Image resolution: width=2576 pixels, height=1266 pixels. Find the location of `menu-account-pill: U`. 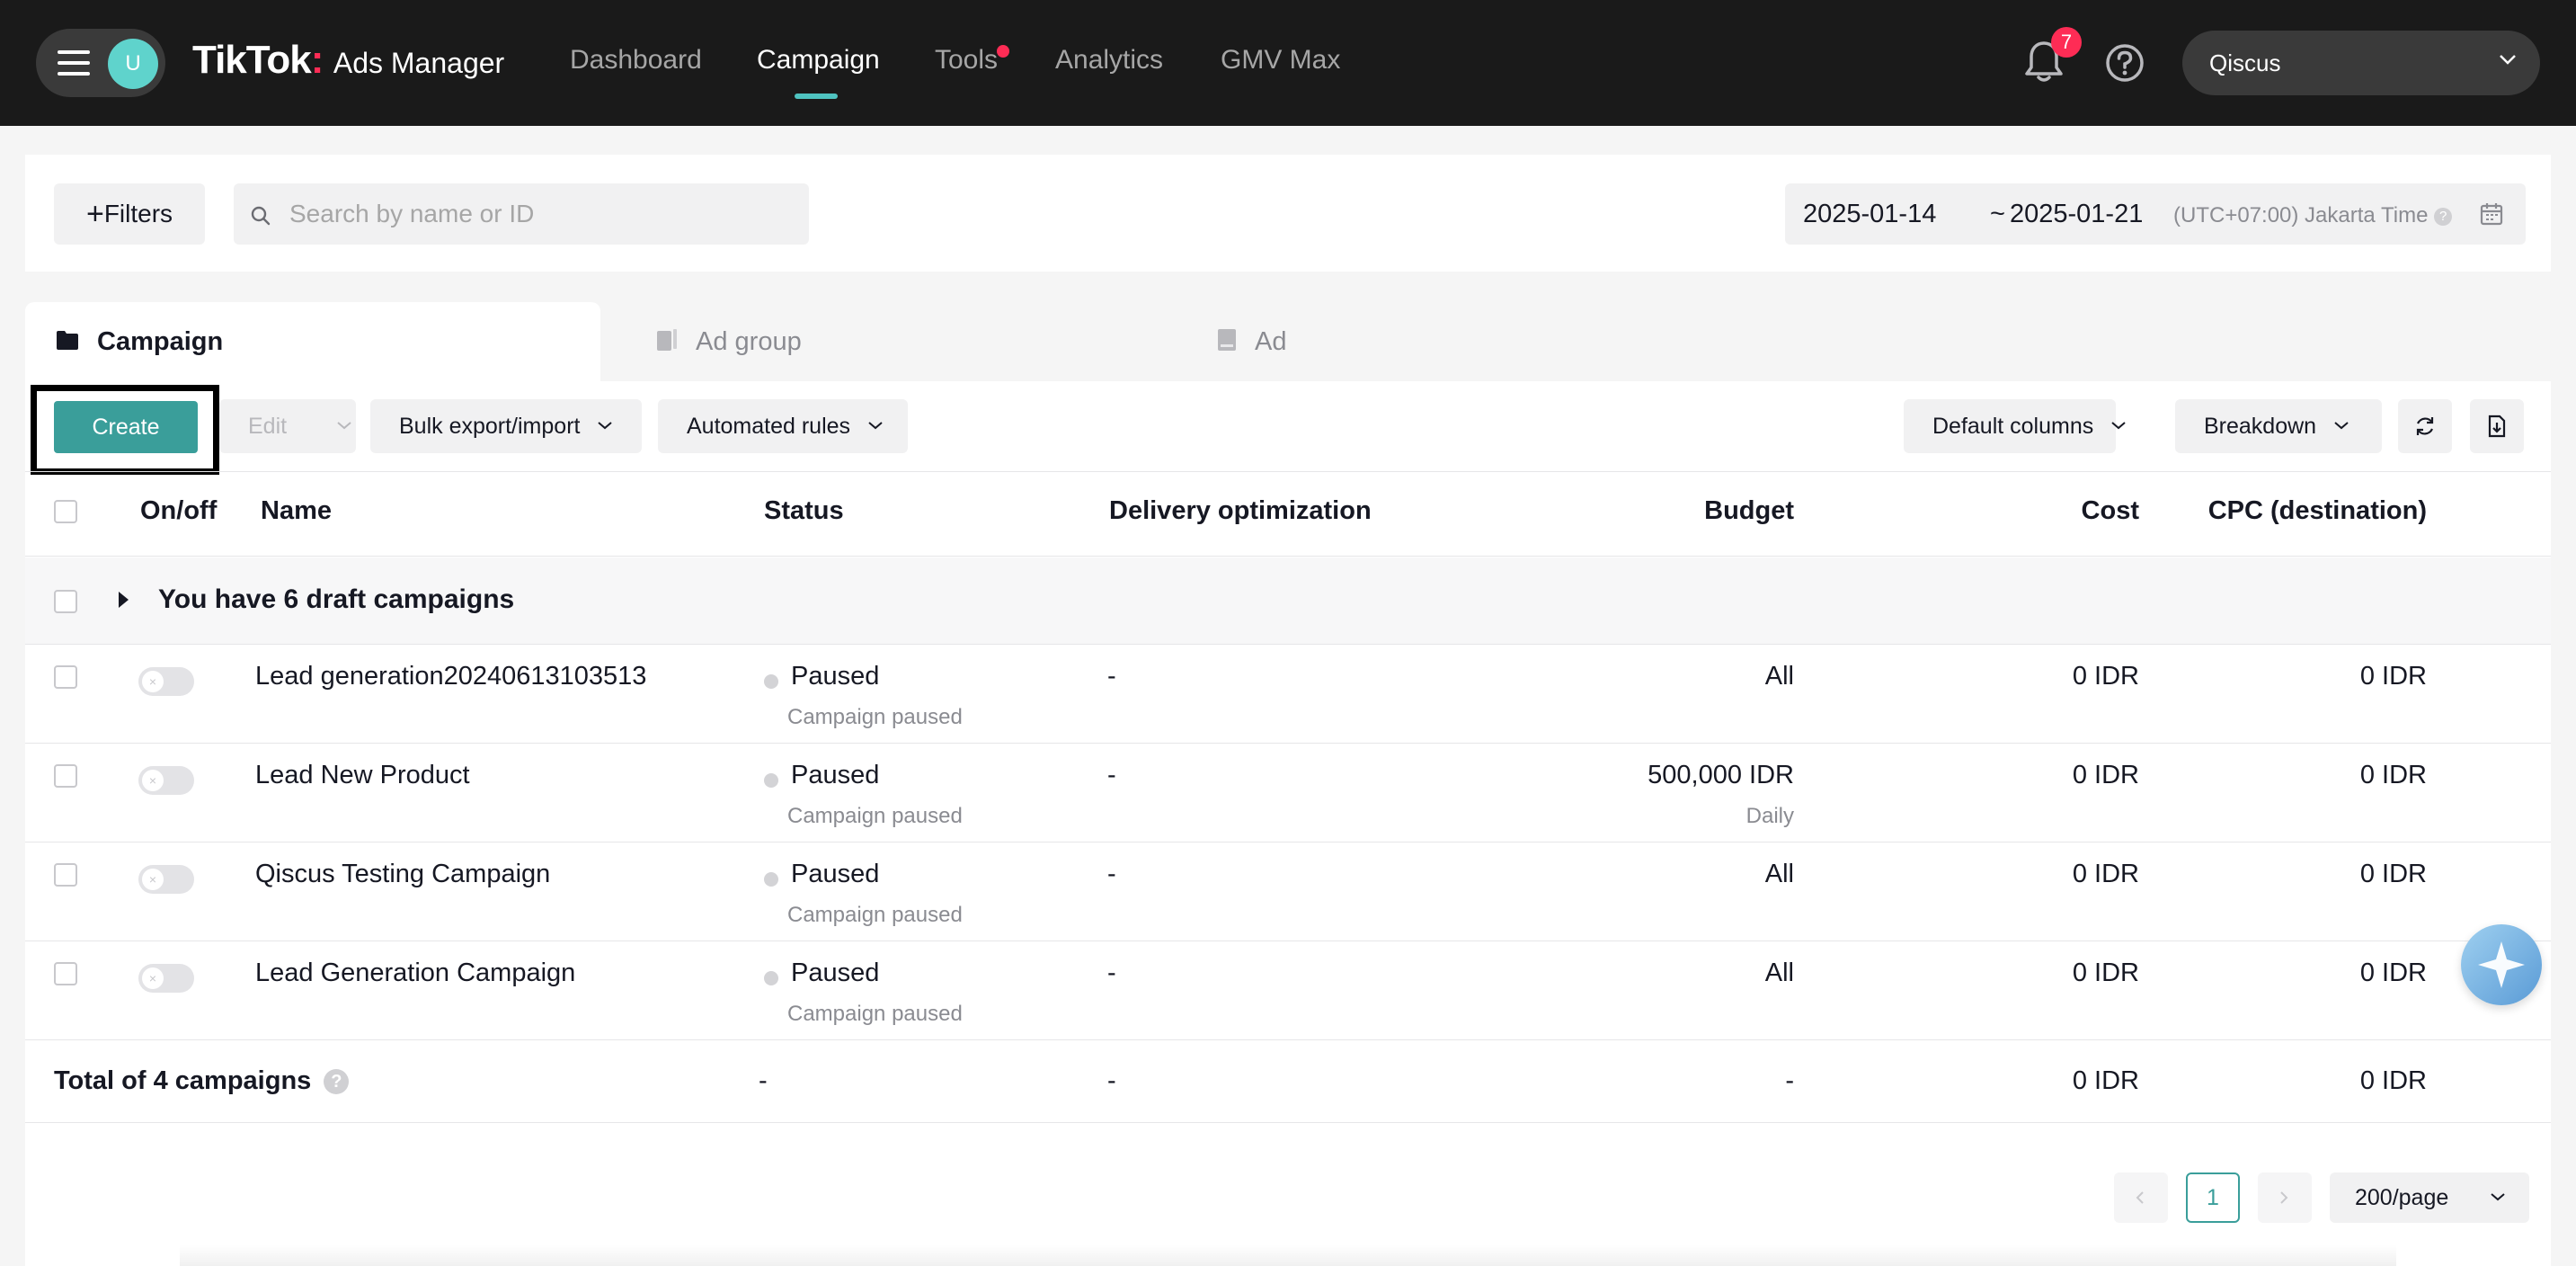

menu-account-pill: U is located at coordinates (100, 63).